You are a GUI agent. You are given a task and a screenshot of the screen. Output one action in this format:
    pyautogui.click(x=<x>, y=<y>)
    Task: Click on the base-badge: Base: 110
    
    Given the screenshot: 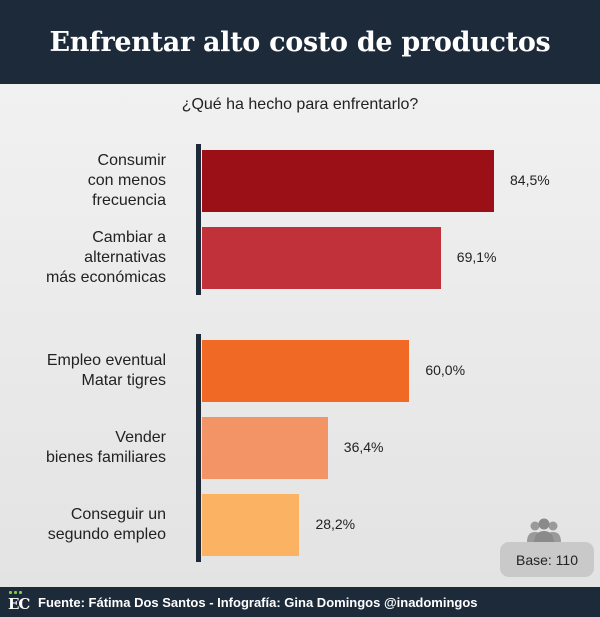 What is the action you would take?
    pyautogui.click(x=547, y=559)
    